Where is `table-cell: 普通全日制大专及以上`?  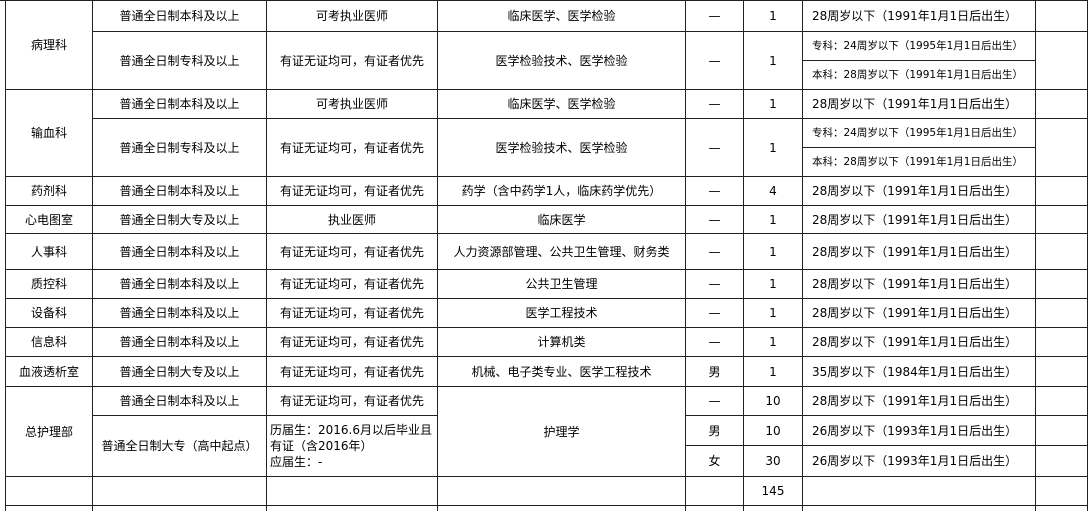
table-cell: 普通全日制大专及以上 is located at coordinates (179, 219).